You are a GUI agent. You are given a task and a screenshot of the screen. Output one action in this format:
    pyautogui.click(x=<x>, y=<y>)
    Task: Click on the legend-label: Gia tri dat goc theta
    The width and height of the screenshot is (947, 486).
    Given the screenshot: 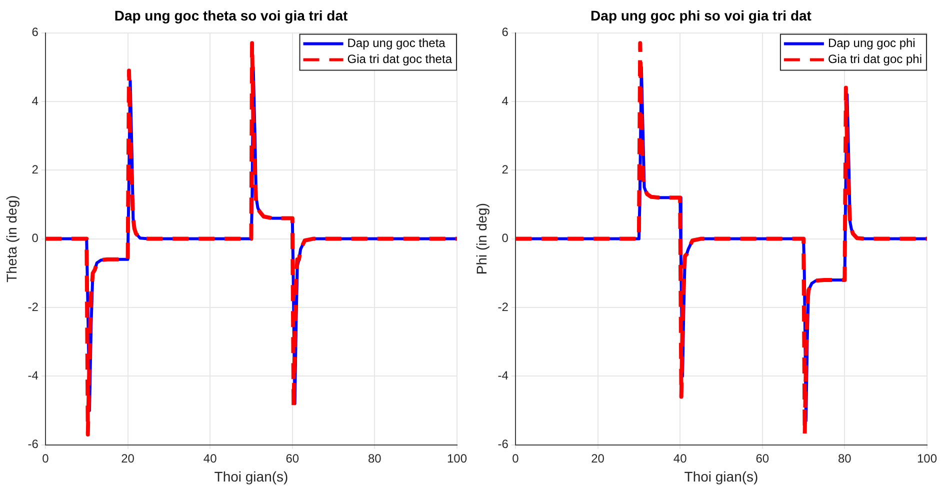 What is the action you would take?
    pyautogui.click(x=399, y=59)
    